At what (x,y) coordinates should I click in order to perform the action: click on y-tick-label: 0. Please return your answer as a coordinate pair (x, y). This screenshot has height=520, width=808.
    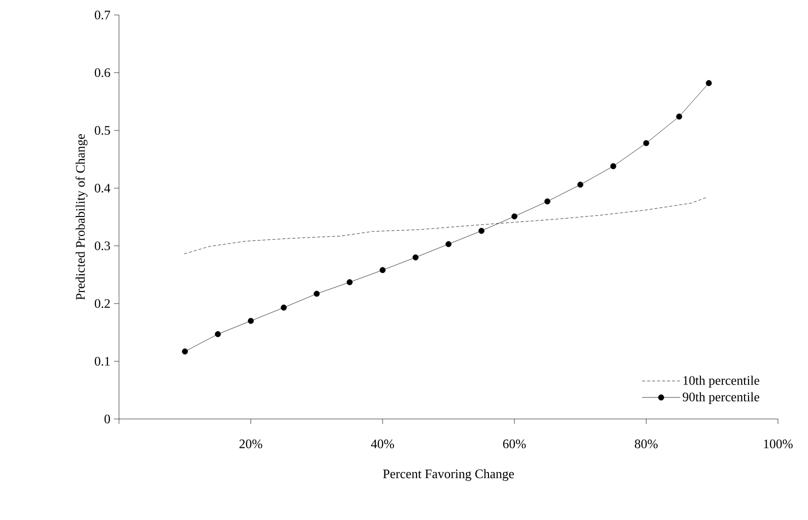
    Looking at the image, I should click on (107, 419).